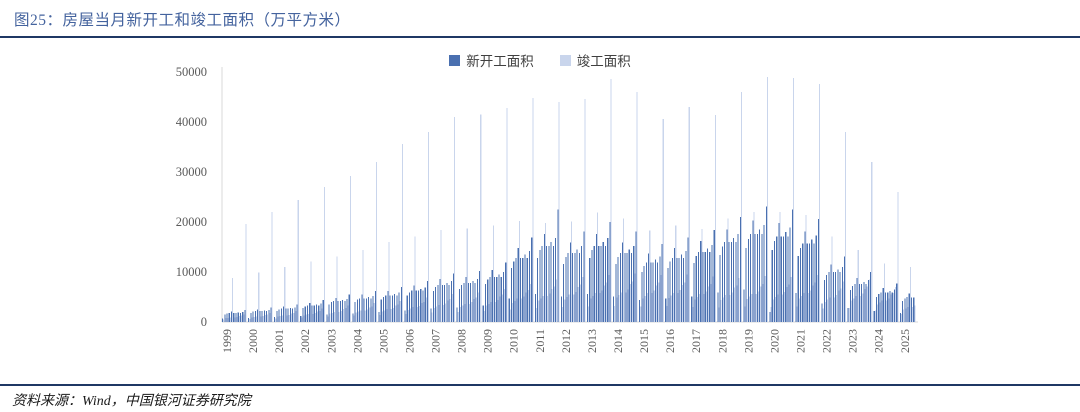 Image resolution: width=1080 pixels, height=412 pixels. I want to click on x-tick-label: 2001, so click(279, 341).